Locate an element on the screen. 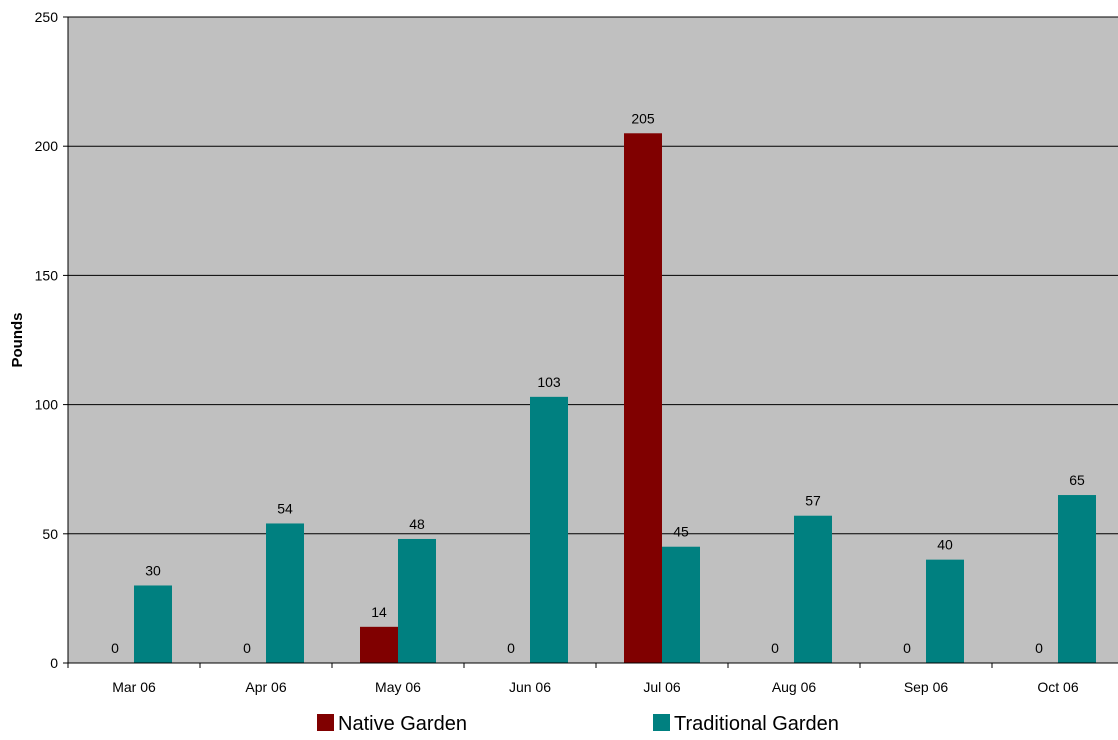  y-tick-label: 50 is located at coordinates (50, 534).